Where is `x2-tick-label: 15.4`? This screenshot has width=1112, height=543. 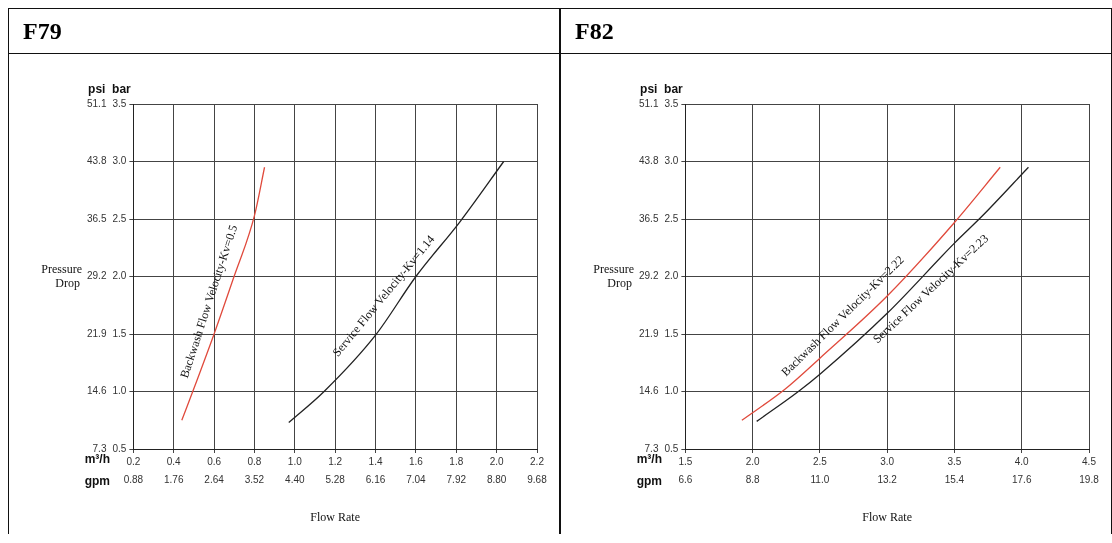 x2-tick-label: 15.4 is located at coordinates (954, 479).